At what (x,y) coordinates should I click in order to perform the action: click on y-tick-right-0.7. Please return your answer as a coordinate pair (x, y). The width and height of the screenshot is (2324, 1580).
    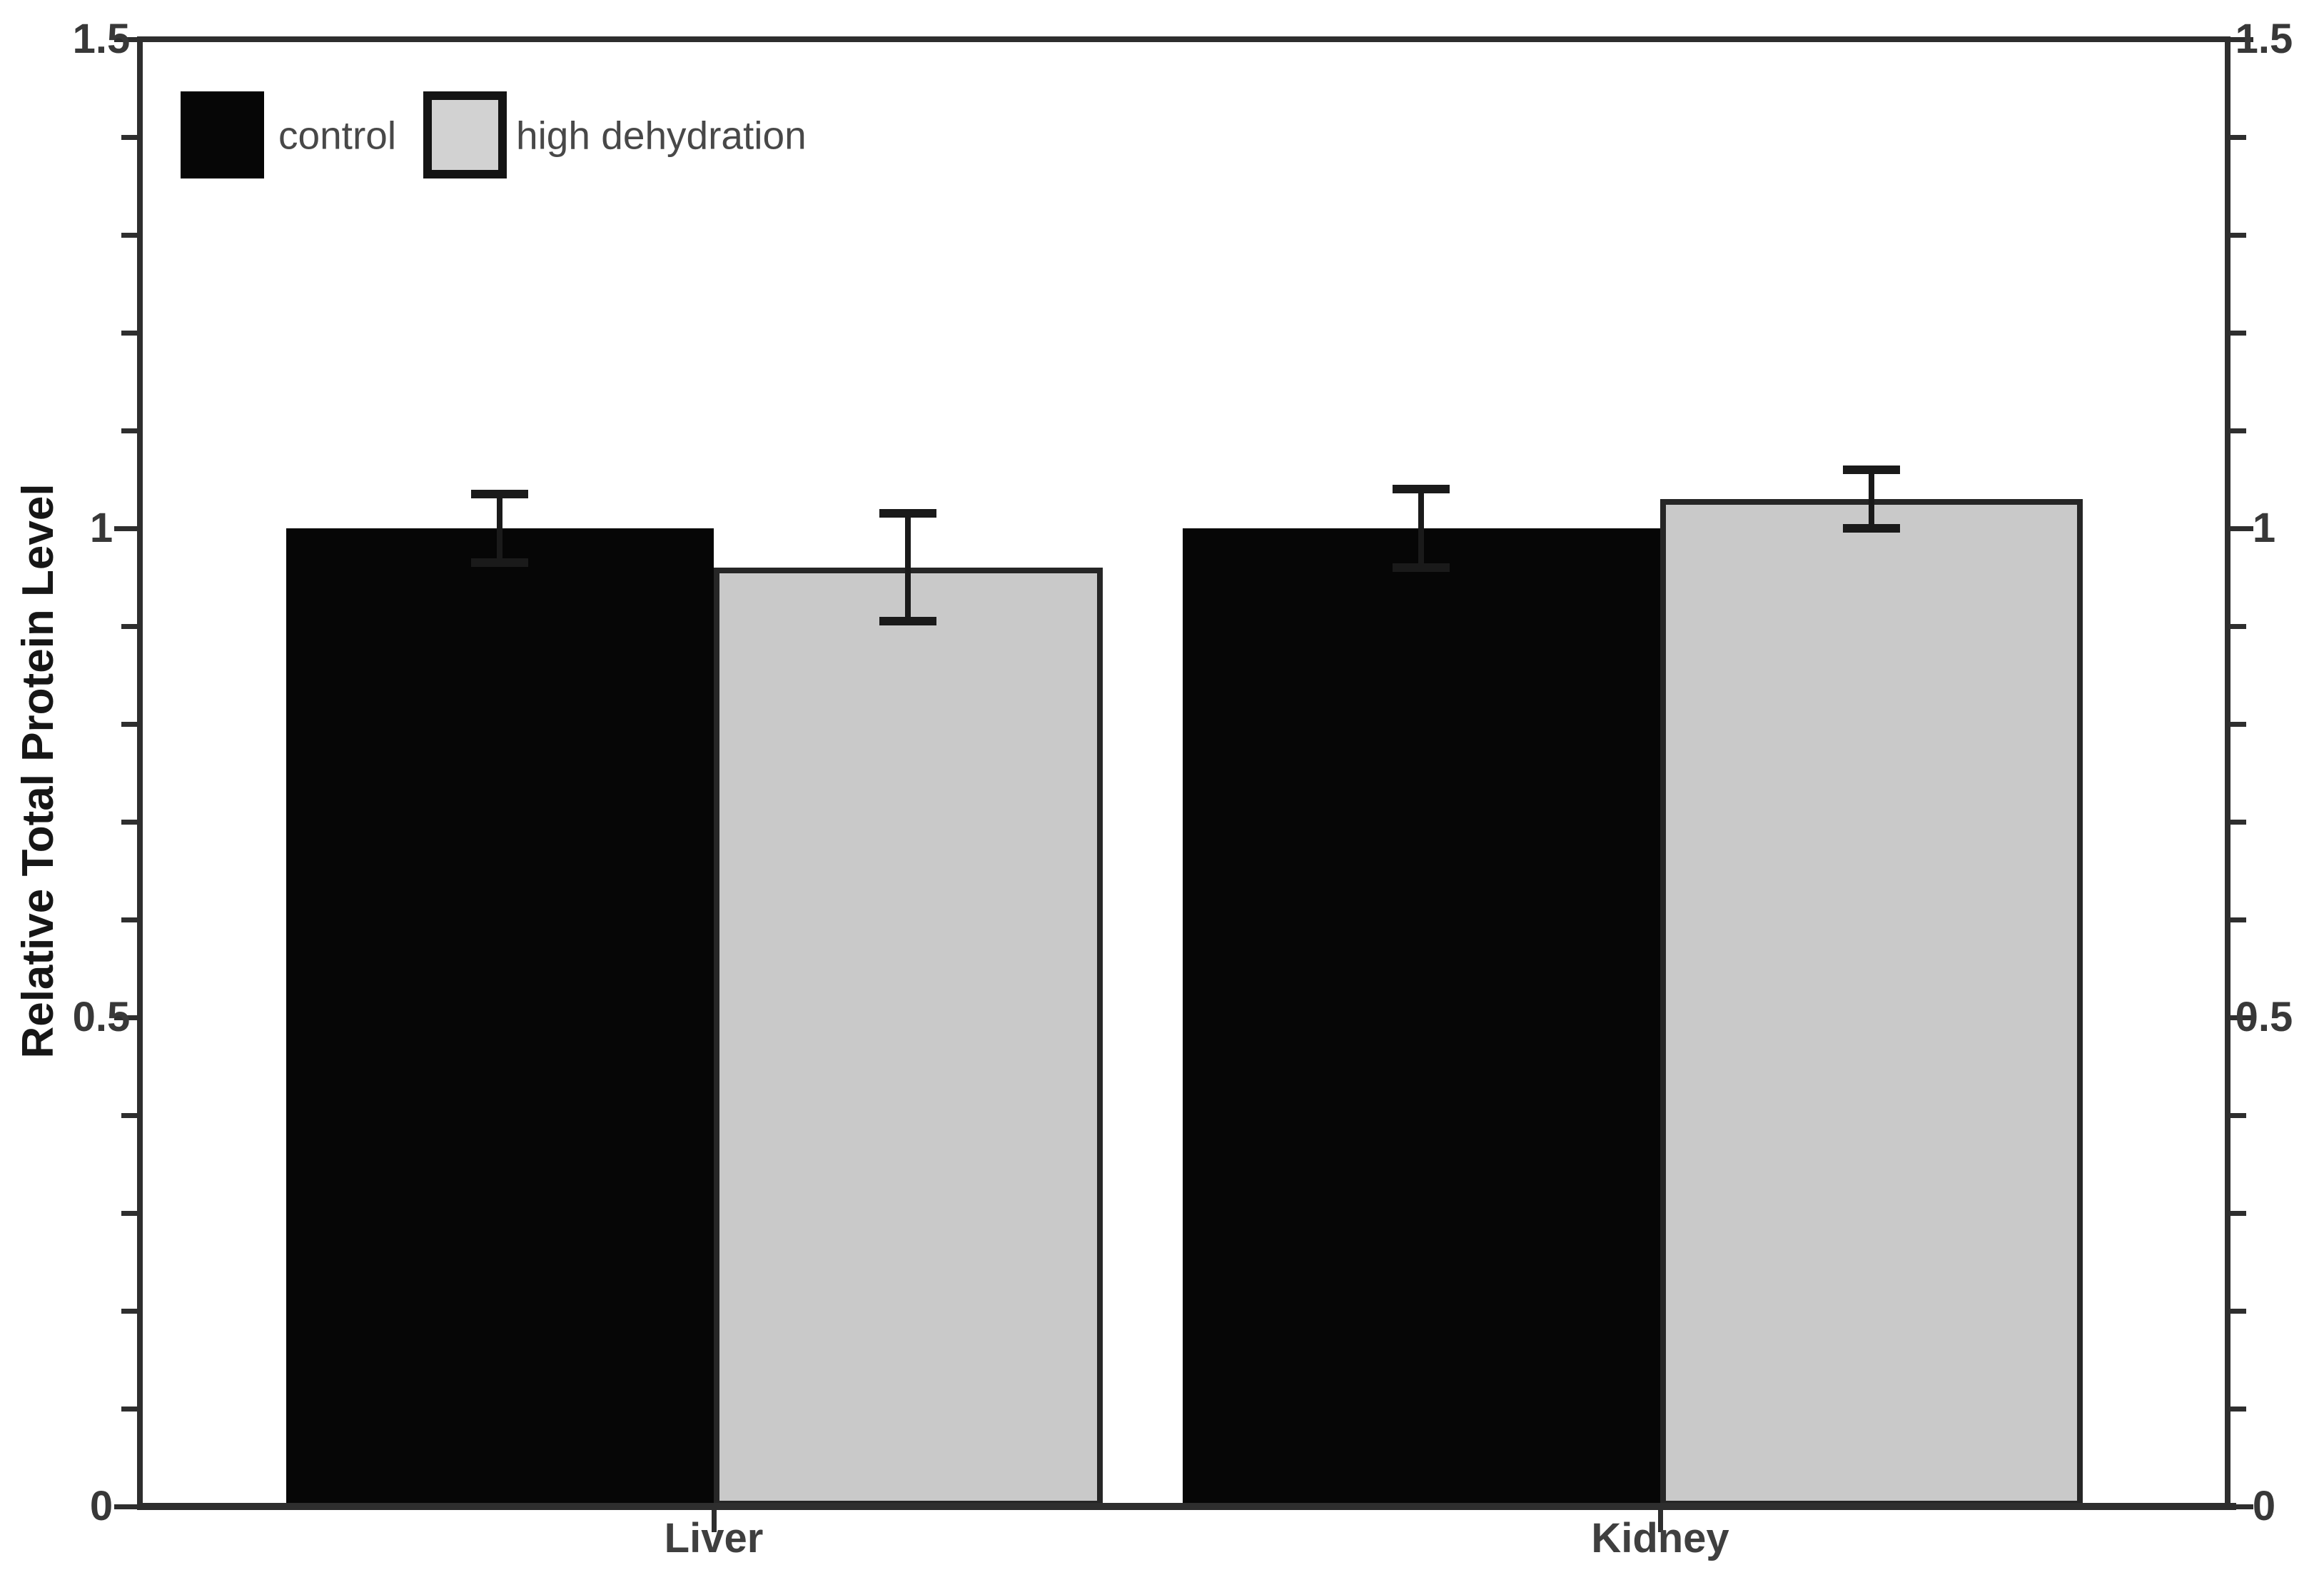
    Looking at the image, I should click on (2238, 822).